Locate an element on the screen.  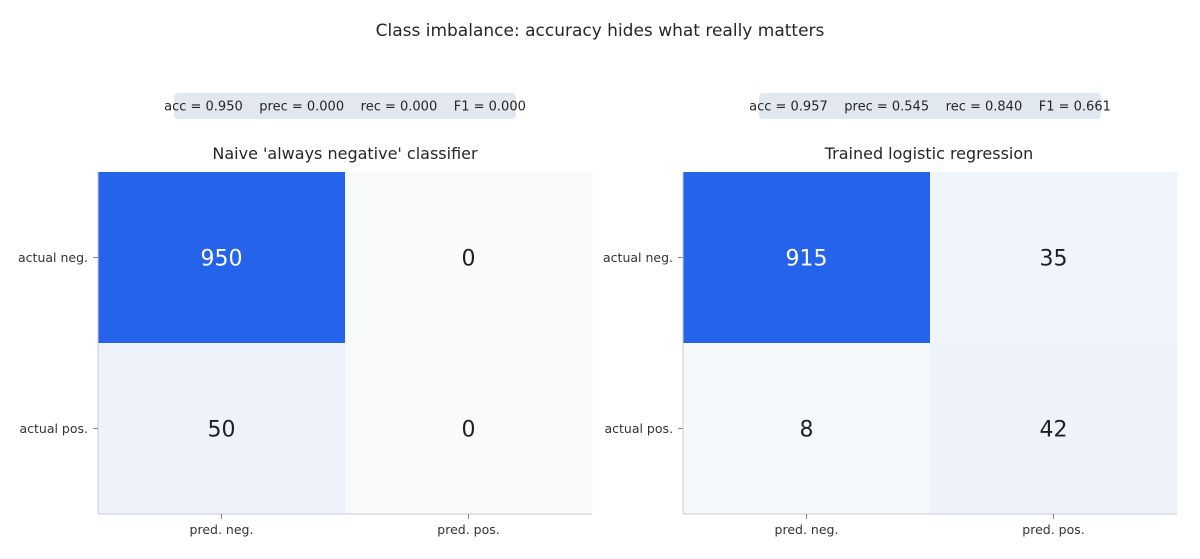
cell-value-label: 50 is located at coordinates (222, 430).